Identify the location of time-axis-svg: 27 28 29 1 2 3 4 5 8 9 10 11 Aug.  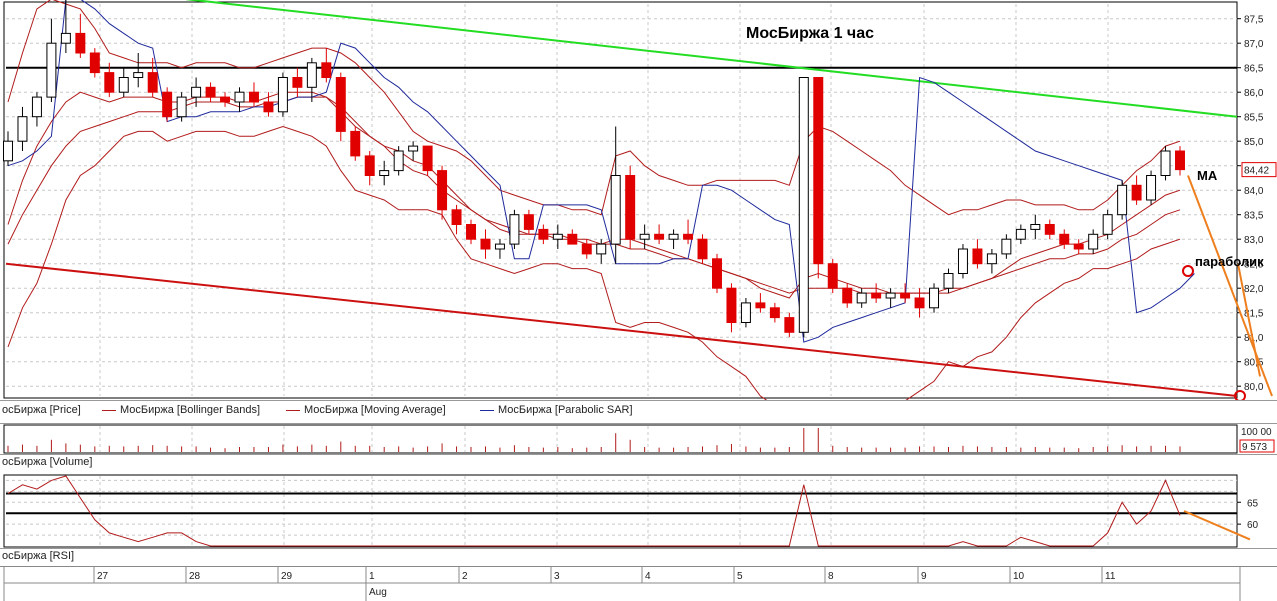
(622, 584).